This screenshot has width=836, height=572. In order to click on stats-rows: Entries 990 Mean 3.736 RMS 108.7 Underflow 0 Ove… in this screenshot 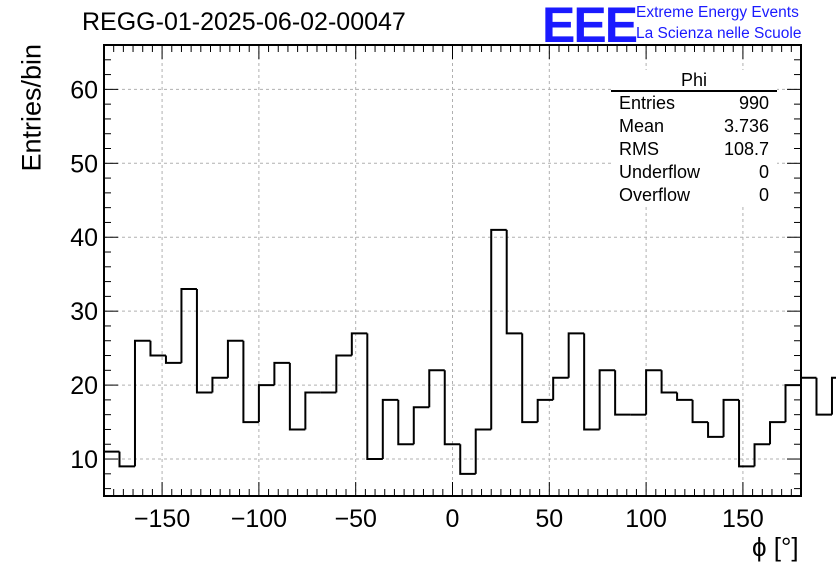, I will do `click(694, 149)`.